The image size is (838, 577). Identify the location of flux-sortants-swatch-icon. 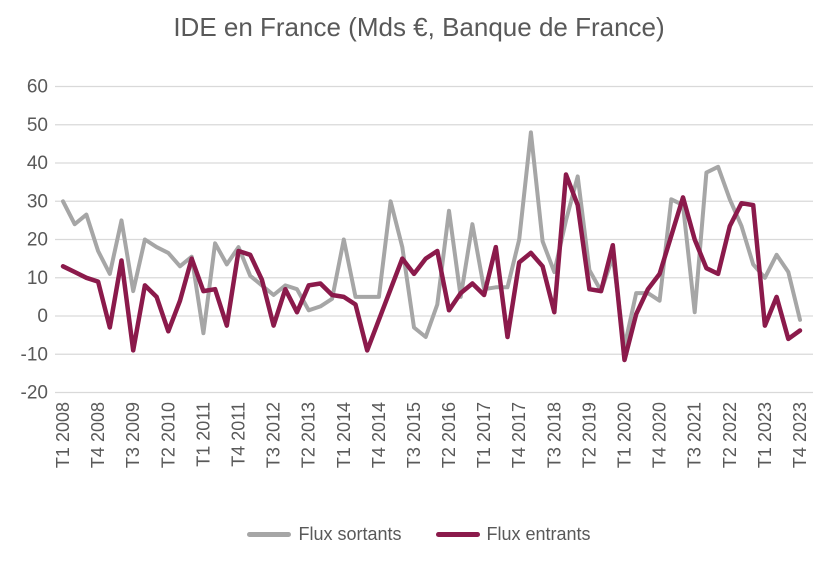
(269, 534).